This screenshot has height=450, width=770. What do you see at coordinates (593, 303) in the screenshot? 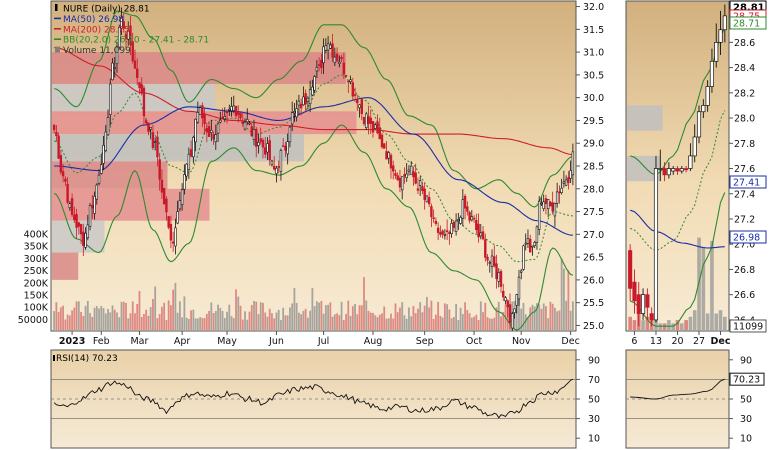
I see `price-tick-label: 25.5` at bounding box center [593, 303].